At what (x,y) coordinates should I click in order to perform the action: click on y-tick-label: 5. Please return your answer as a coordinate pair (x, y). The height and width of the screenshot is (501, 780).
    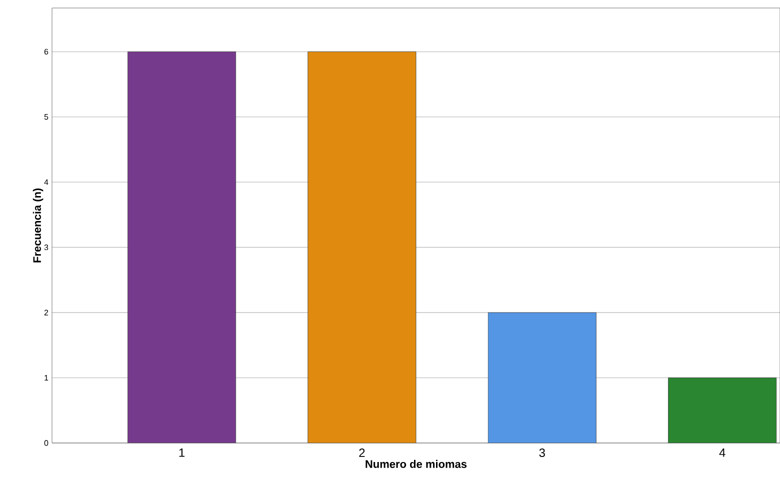
    Looking at the image, I should click on (46, 117).